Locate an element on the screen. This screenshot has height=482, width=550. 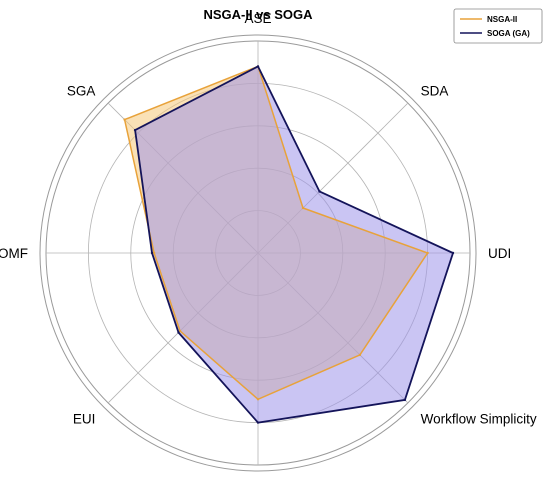
legend: NSGA-II SOGA (GA) is located at coordinates (498, 26).